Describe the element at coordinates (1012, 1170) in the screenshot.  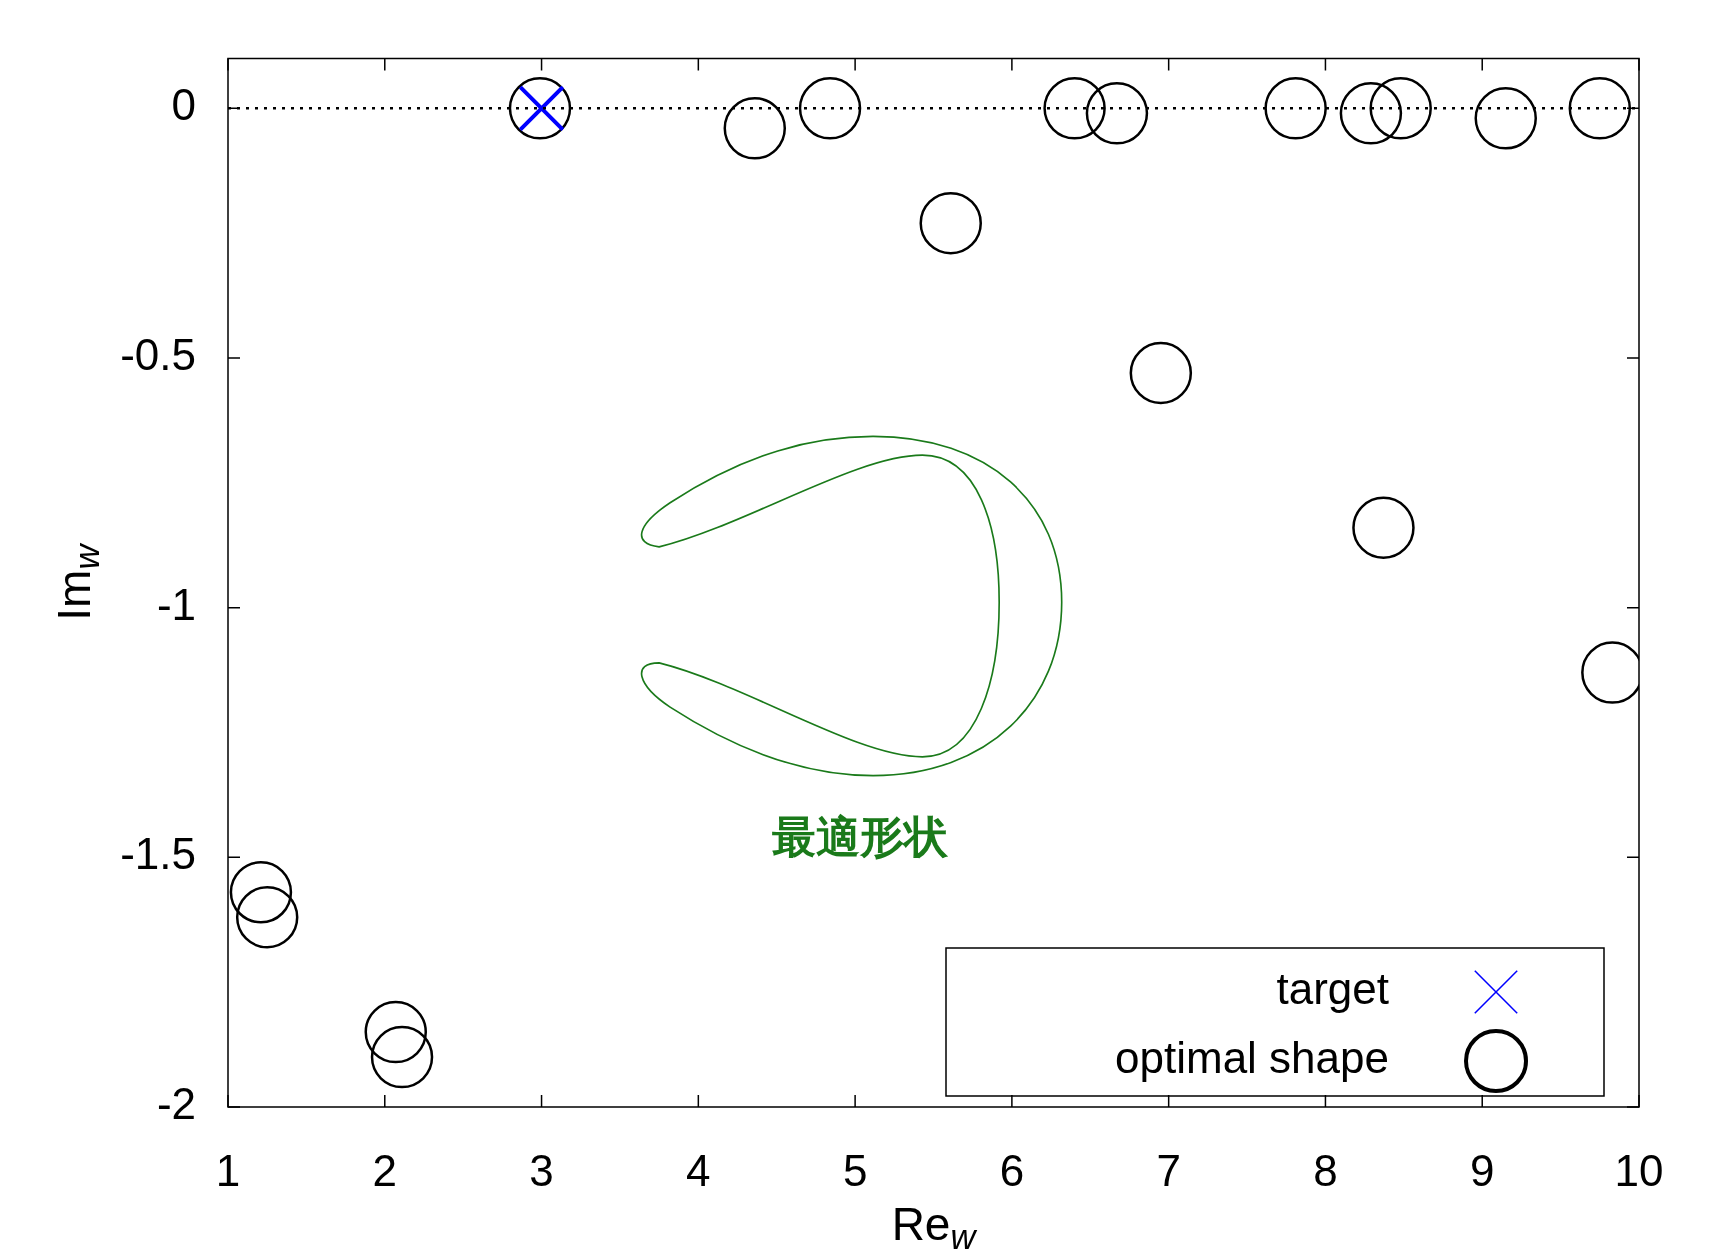
I see `x-tick-label: 6` at that location.